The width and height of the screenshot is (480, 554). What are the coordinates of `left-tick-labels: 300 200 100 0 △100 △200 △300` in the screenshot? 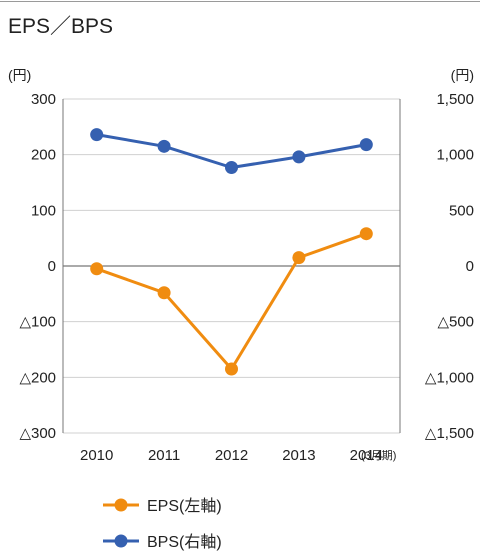 It's located at (37, 266).